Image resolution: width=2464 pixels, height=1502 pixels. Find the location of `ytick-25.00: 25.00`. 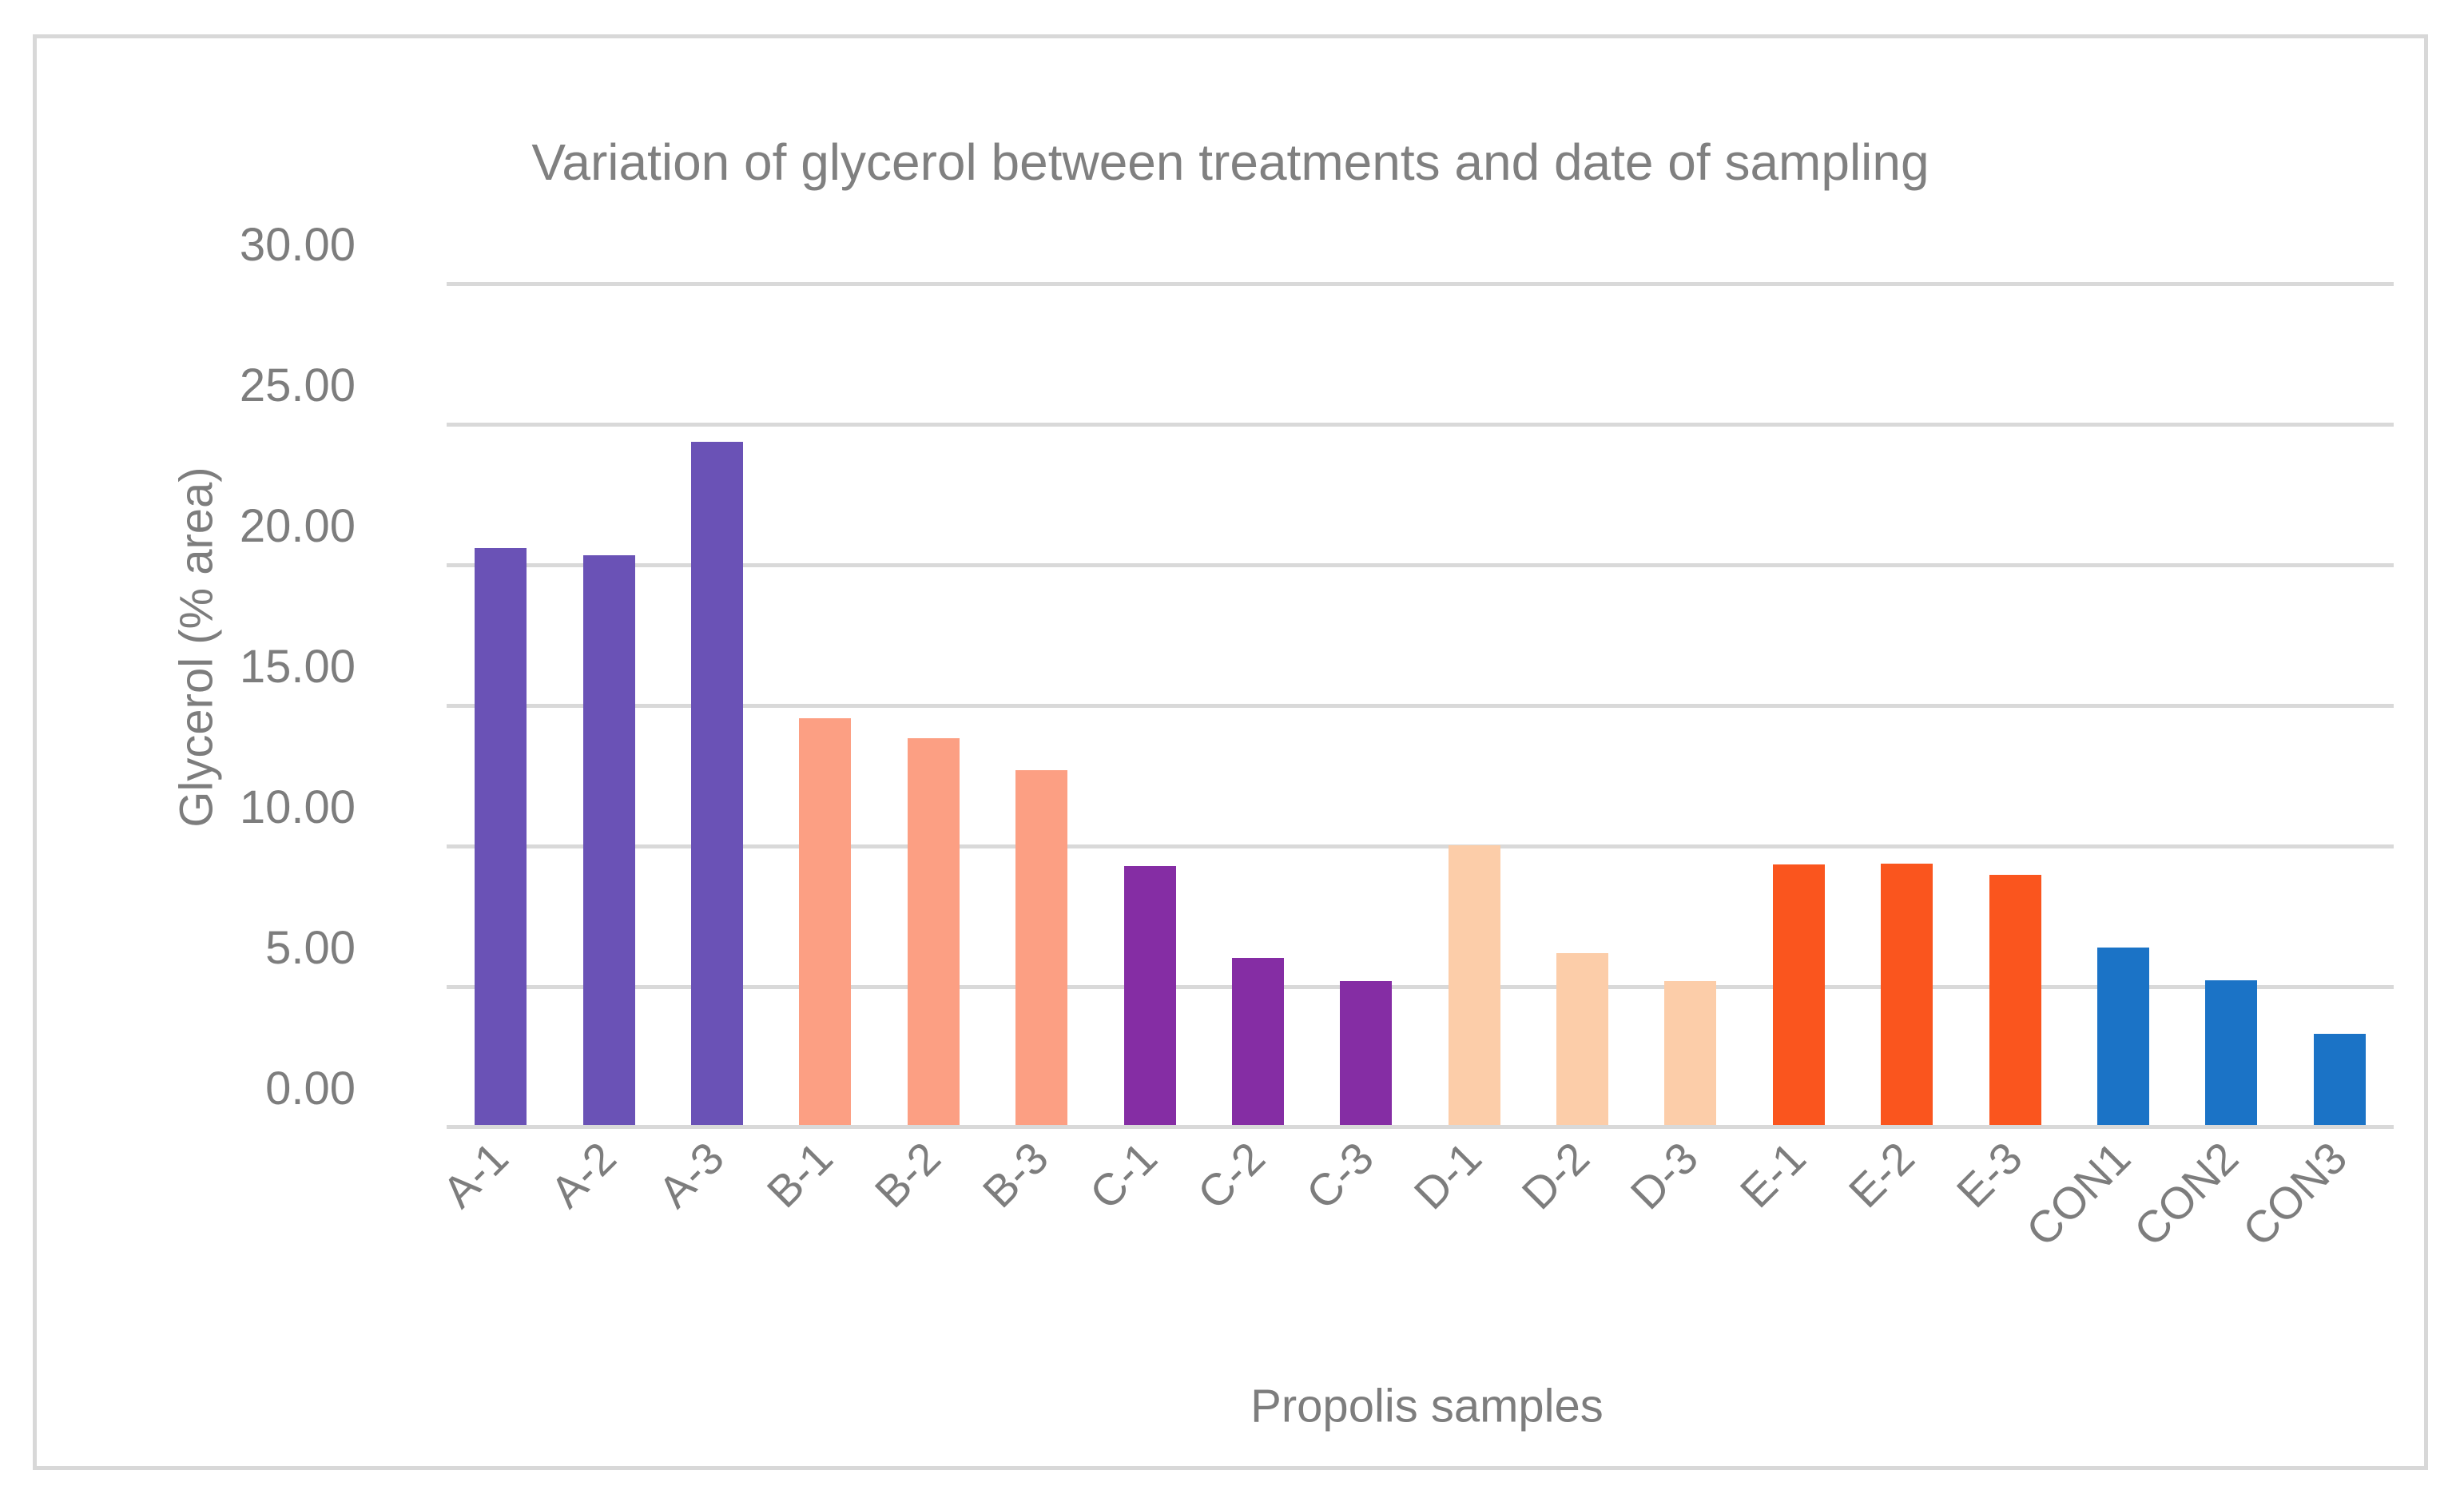

ytick-25.00: 25.00 is located at coordinates (298, 385).